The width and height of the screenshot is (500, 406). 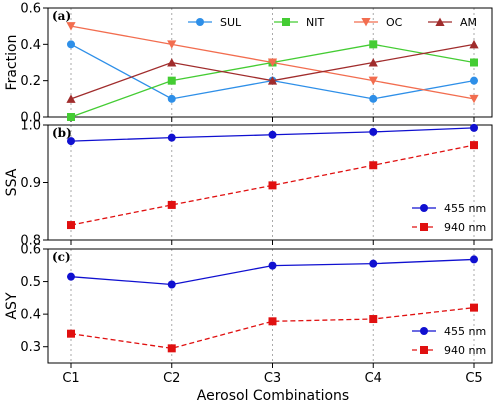 I want to click on x-tick-labels: C1 C2 C3 C4 C5, so click(x=272, y=378).